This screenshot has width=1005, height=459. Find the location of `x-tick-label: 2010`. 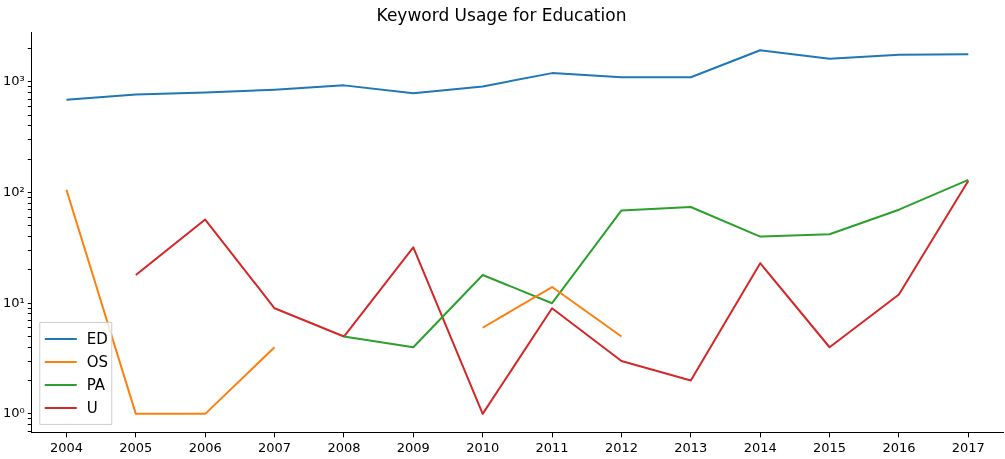

x-tick-label: 2010 is located at coordinates (483, 447).